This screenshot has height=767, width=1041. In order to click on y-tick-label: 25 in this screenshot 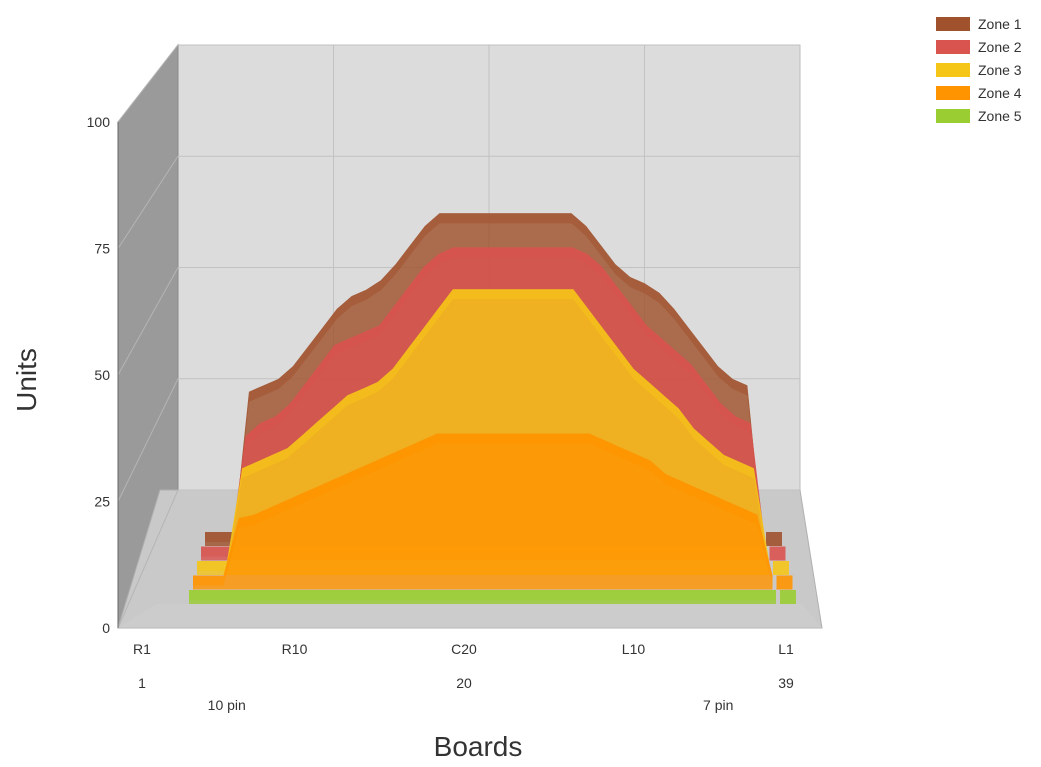, I will do `click(102, 502)`.